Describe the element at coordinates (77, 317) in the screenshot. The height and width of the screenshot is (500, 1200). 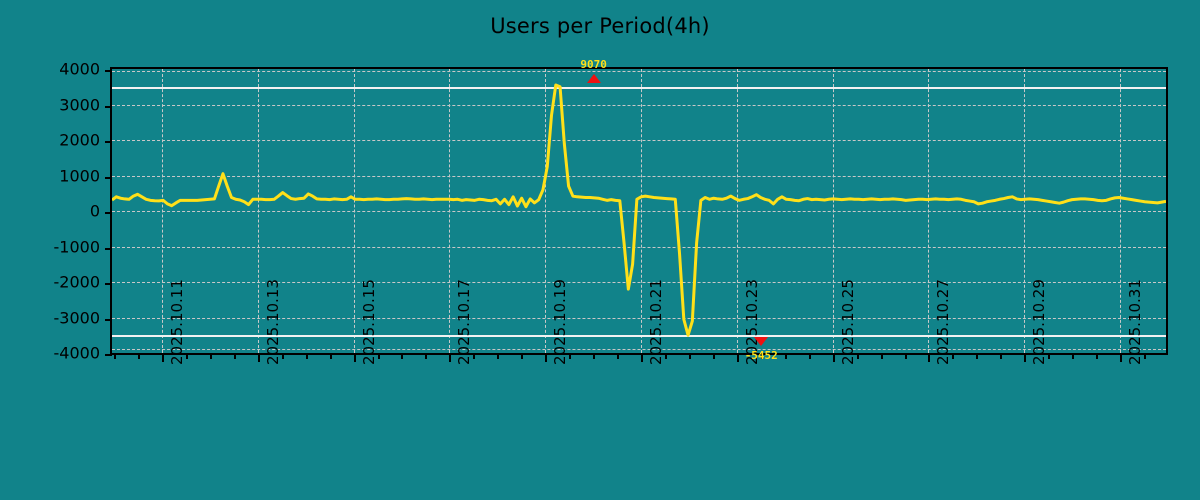
I see `y-axis-label: -3000` at that location.